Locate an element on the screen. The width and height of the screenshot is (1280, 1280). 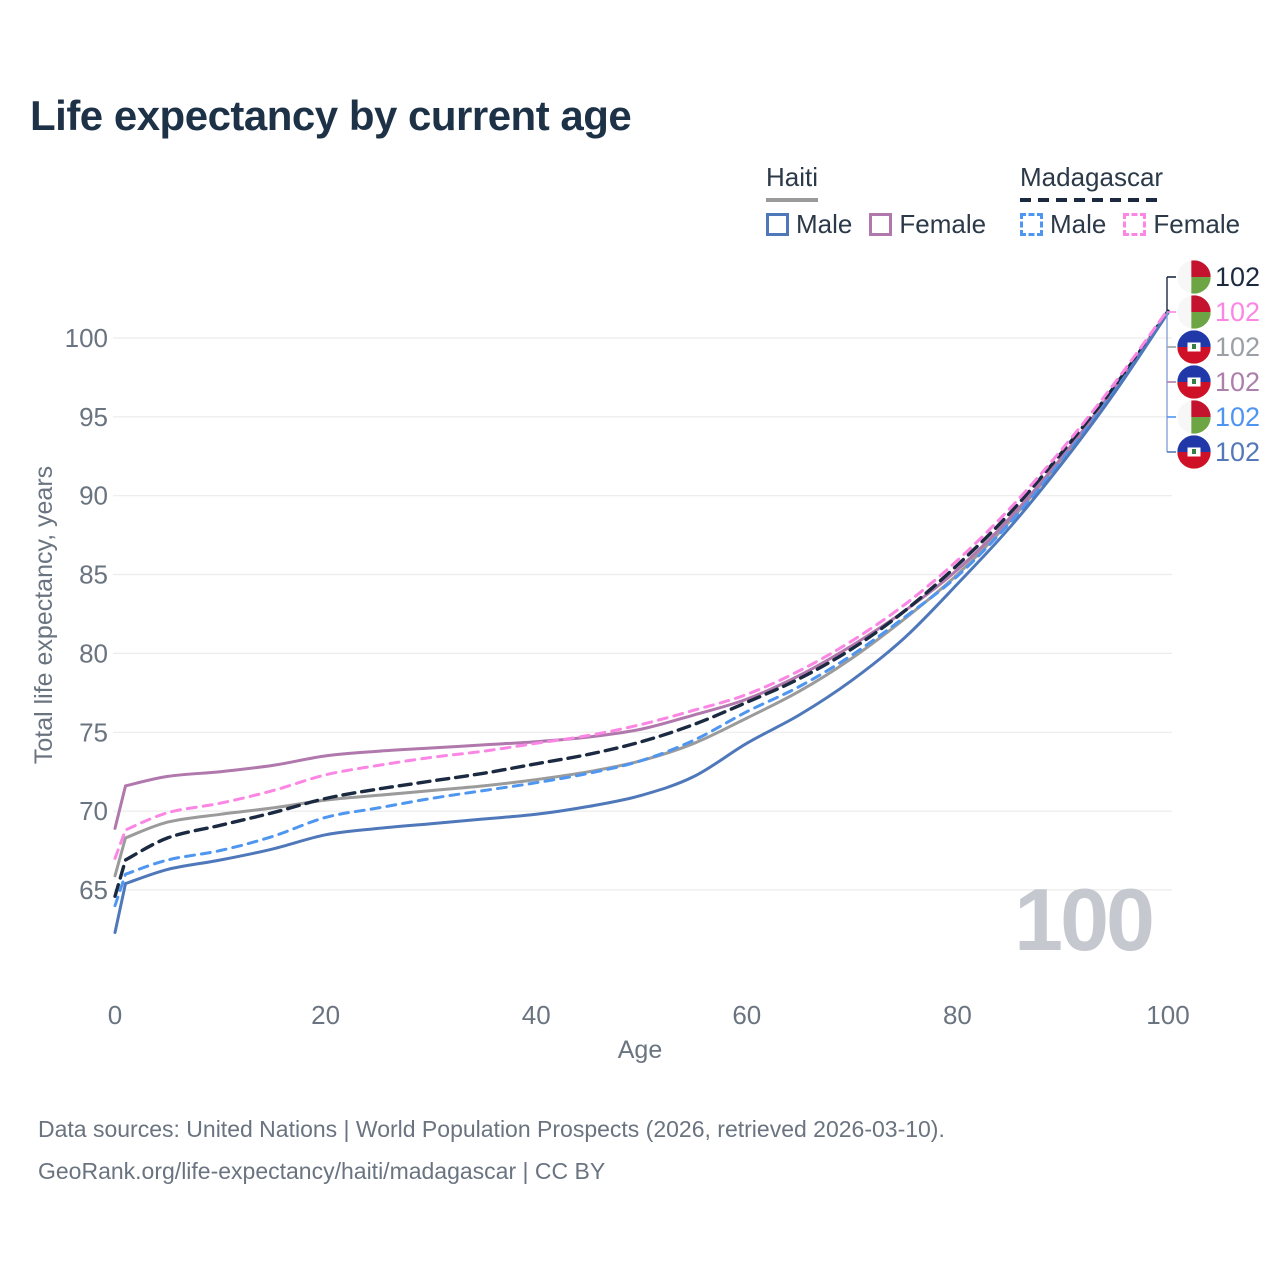
x-axis-title: Age is located at coordinates (640, 1050).